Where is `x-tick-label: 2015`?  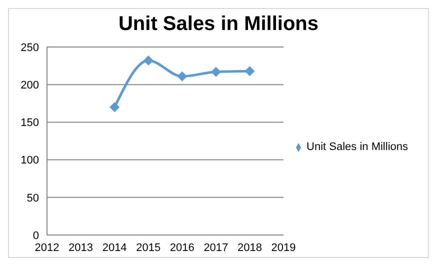 x-tick-label: 2015 is located at coordinates (148, 248).